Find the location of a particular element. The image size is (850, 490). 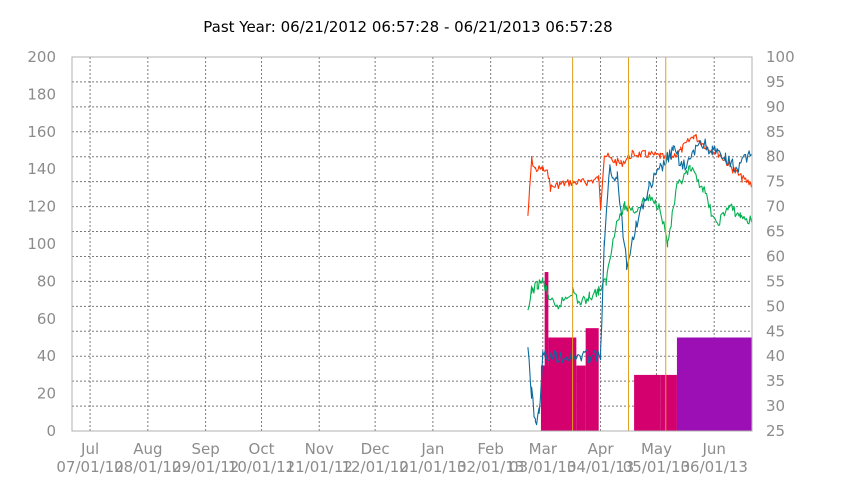

right-tick-label: 100 is located at coordinates (780, 57).